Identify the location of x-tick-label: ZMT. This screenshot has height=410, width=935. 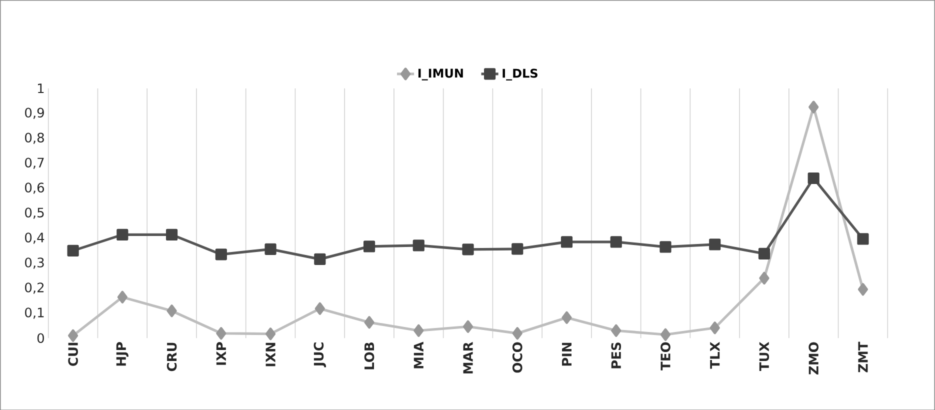
(863, 357).